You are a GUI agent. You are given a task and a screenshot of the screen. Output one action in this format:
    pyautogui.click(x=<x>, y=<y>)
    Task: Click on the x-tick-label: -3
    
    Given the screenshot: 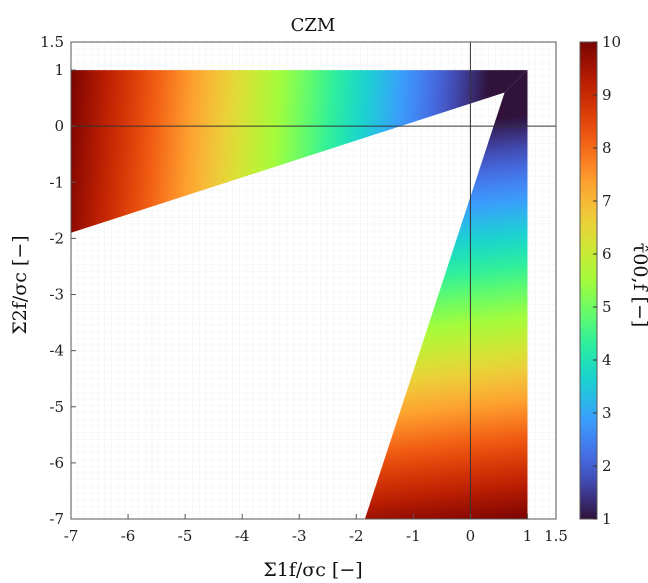 What is the action you would take?
    pyautogui.click(x=299, y=536)
    